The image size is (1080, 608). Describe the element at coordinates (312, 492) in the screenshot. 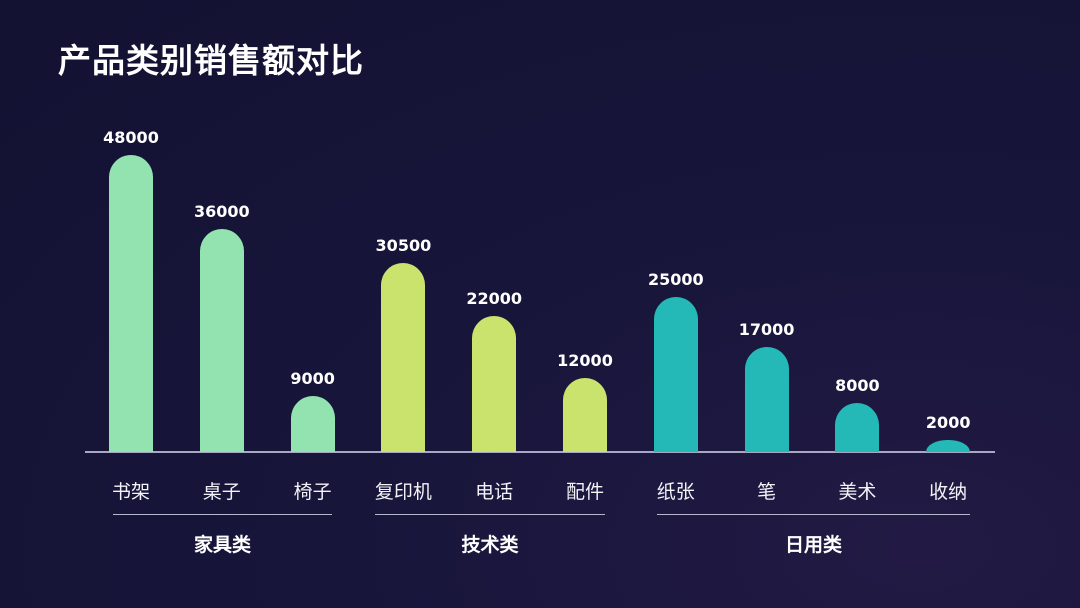

I see `category-label: 椅子` at that location.